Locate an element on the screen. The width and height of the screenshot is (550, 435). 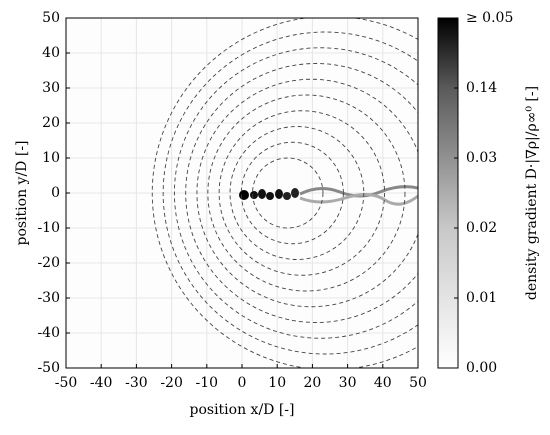
x-tick-label: 0 is located at coordinates (242, 383).